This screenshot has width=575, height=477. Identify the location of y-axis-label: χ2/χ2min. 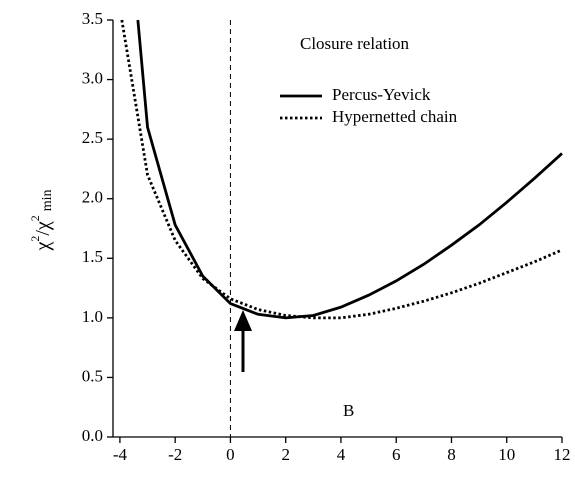
(41, 220).